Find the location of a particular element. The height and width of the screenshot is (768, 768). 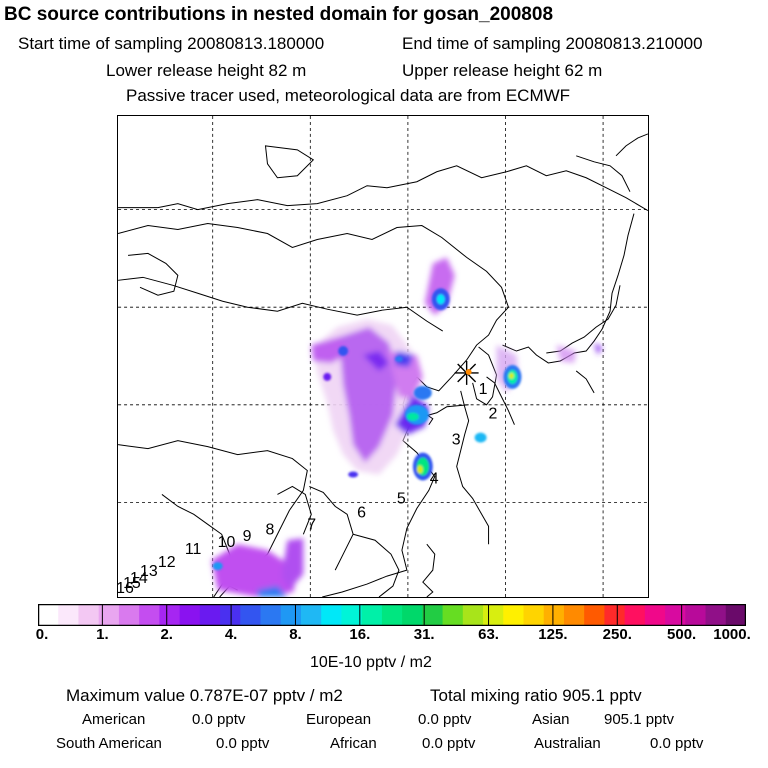

colorbar-tick-label: 16. is located at coordinates (360, 634).